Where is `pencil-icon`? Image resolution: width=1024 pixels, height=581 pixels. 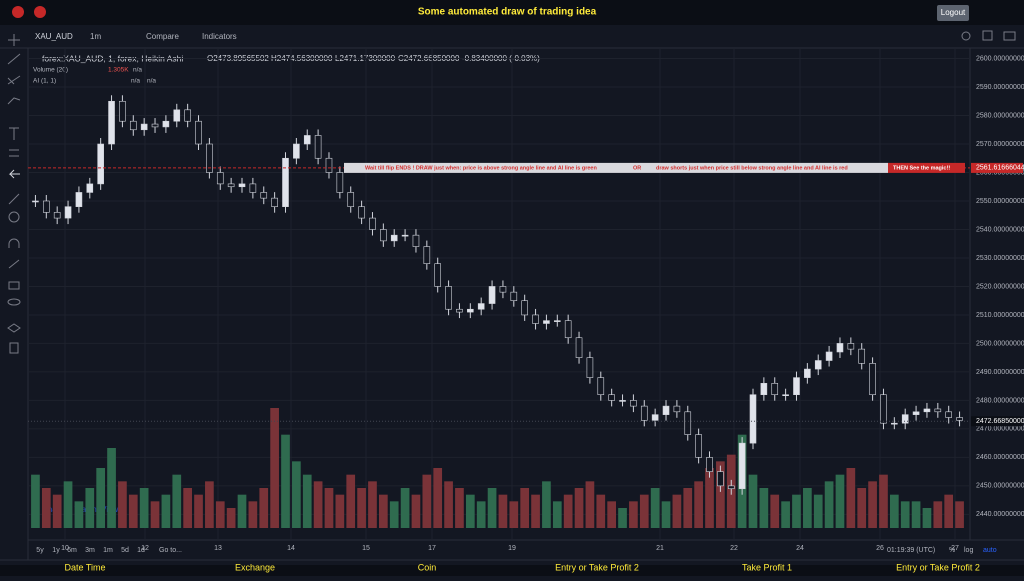
pencil-icon is located at coordinates (14, 264).